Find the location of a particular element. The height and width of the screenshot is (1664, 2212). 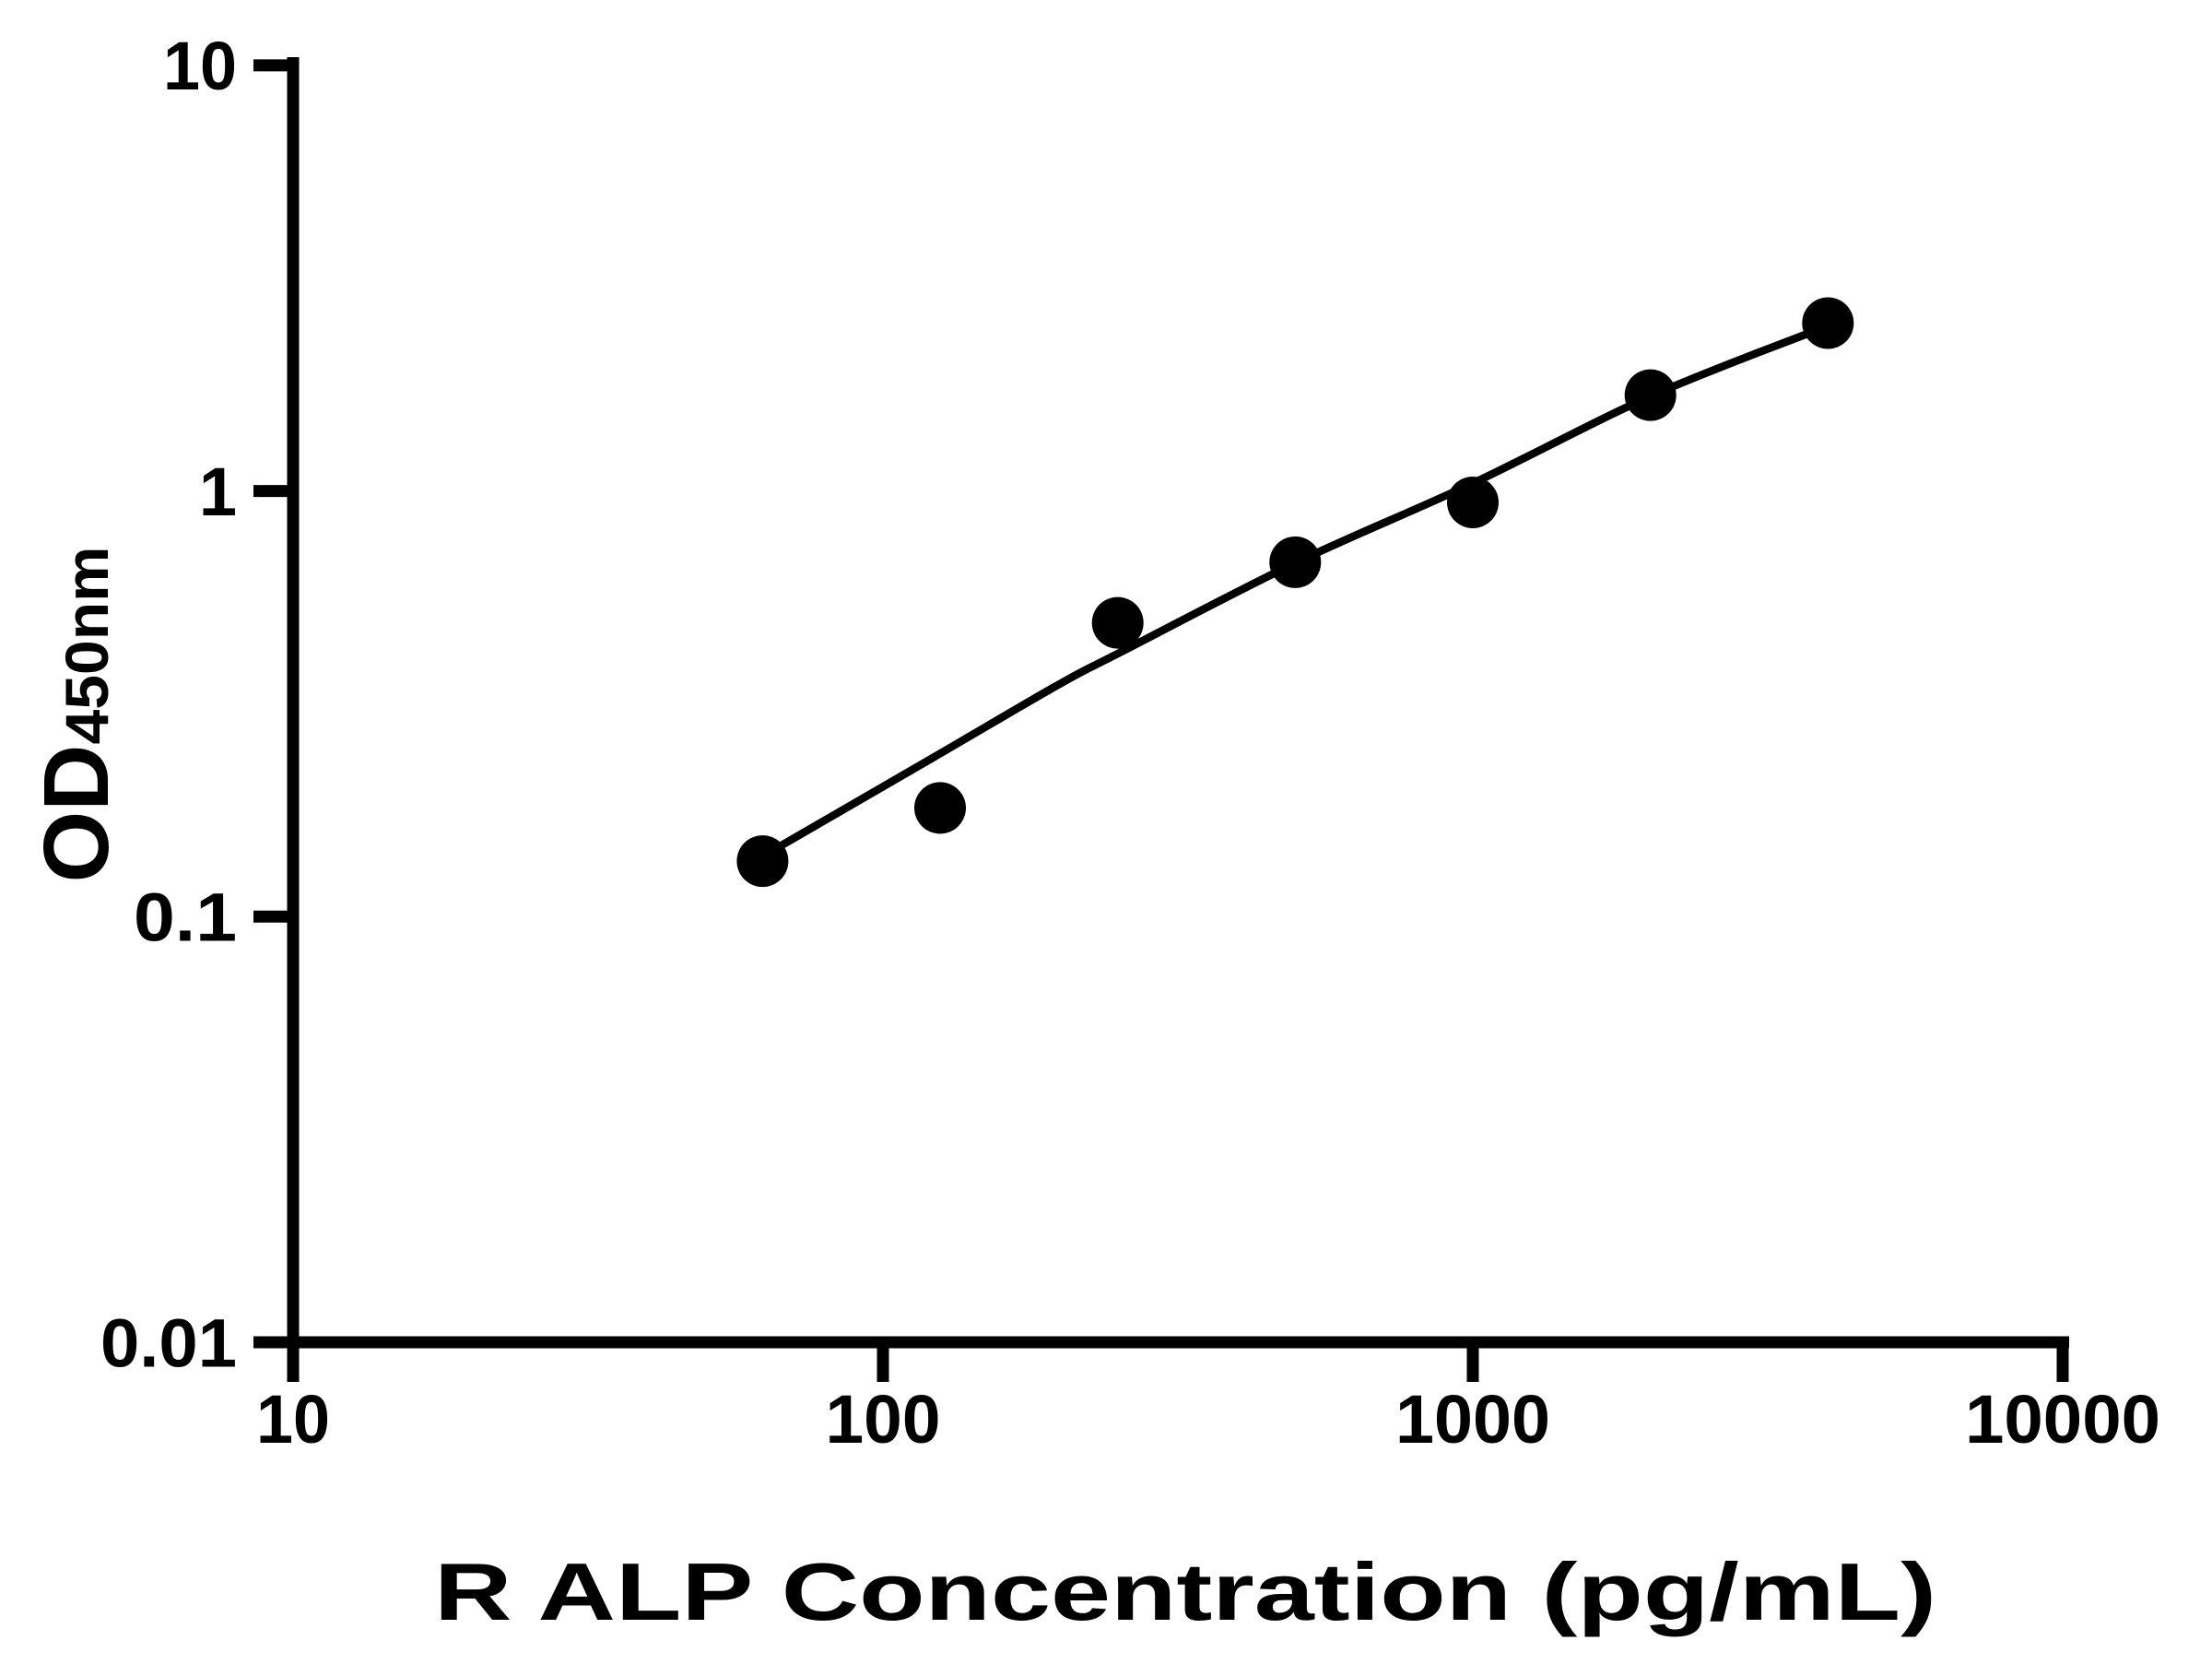

y-tick-label-10: 10 is located at coordinates (200, 66).